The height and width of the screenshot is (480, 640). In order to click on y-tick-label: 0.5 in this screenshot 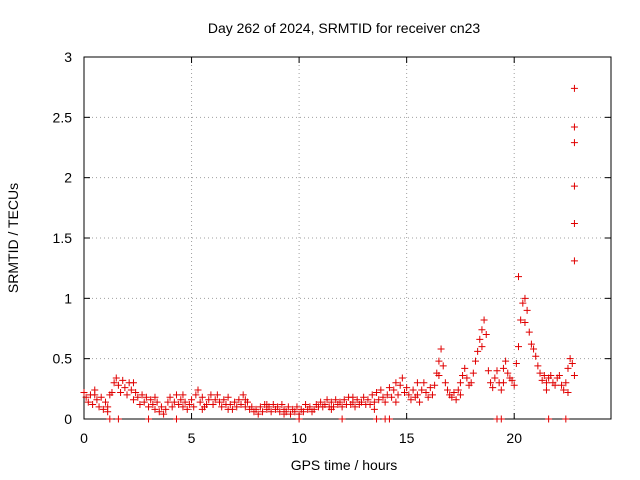, I will do `click(63, 359)`.